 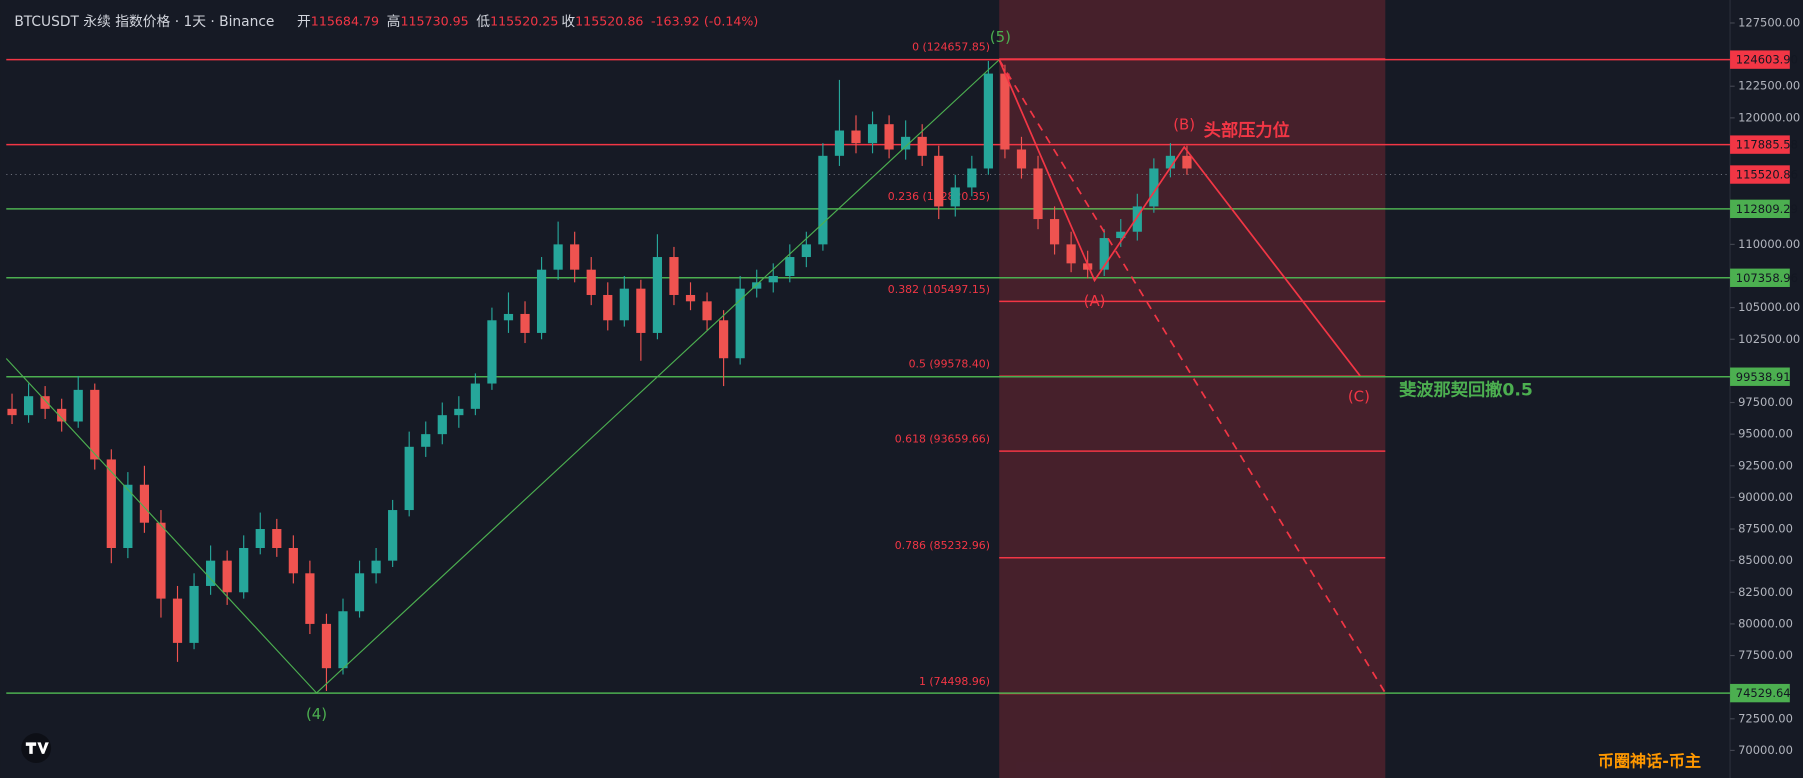 I want to click on y-tick-label: 85000.00, so click(x=1765, y=560).